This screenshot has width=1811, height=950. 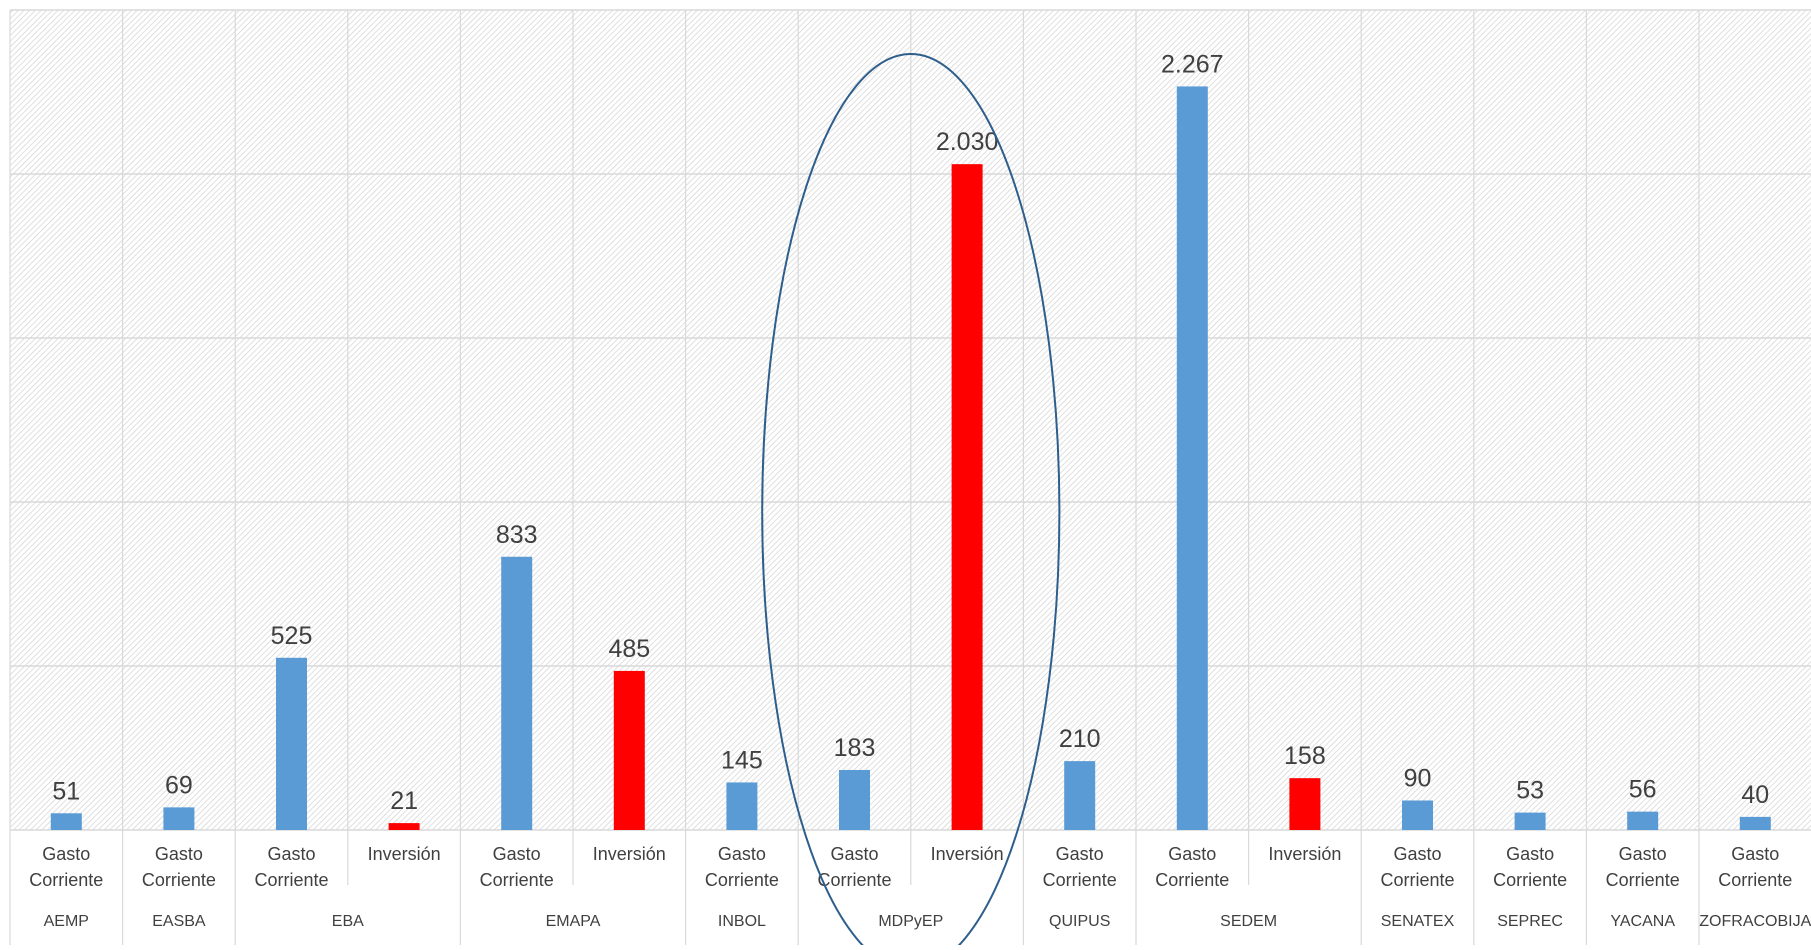 What do you see at coordinates (348, 921) in the screenshot?
I see `group-tick-label: EBA` at bounding box center [348, 921].